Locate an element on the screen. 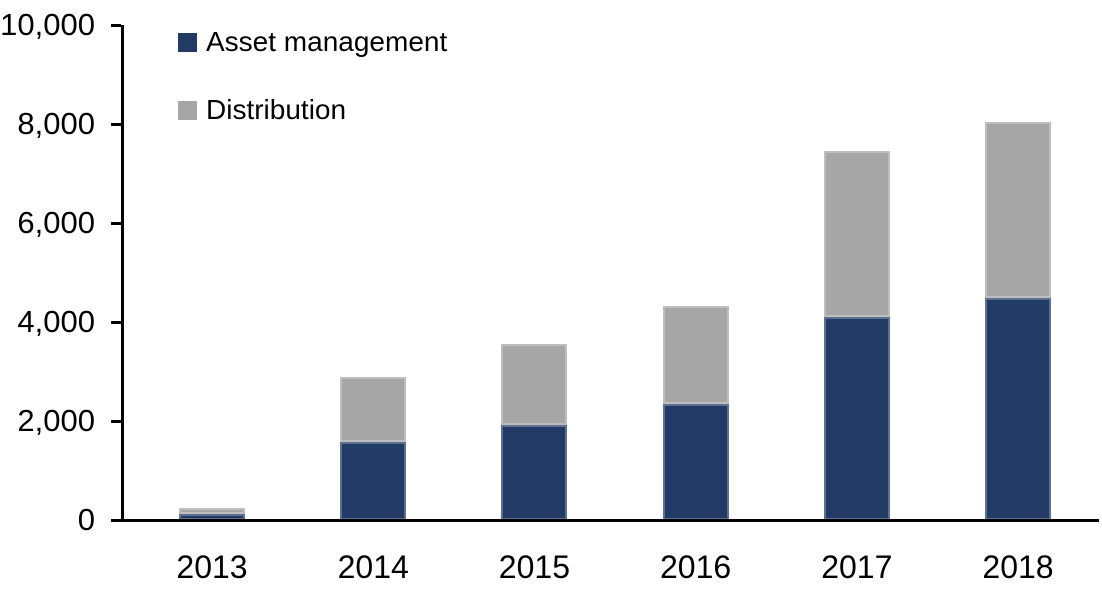 The image size is (1102, 594). x-axis-label-2018: 2018 is located at coordinates (1018, 567).